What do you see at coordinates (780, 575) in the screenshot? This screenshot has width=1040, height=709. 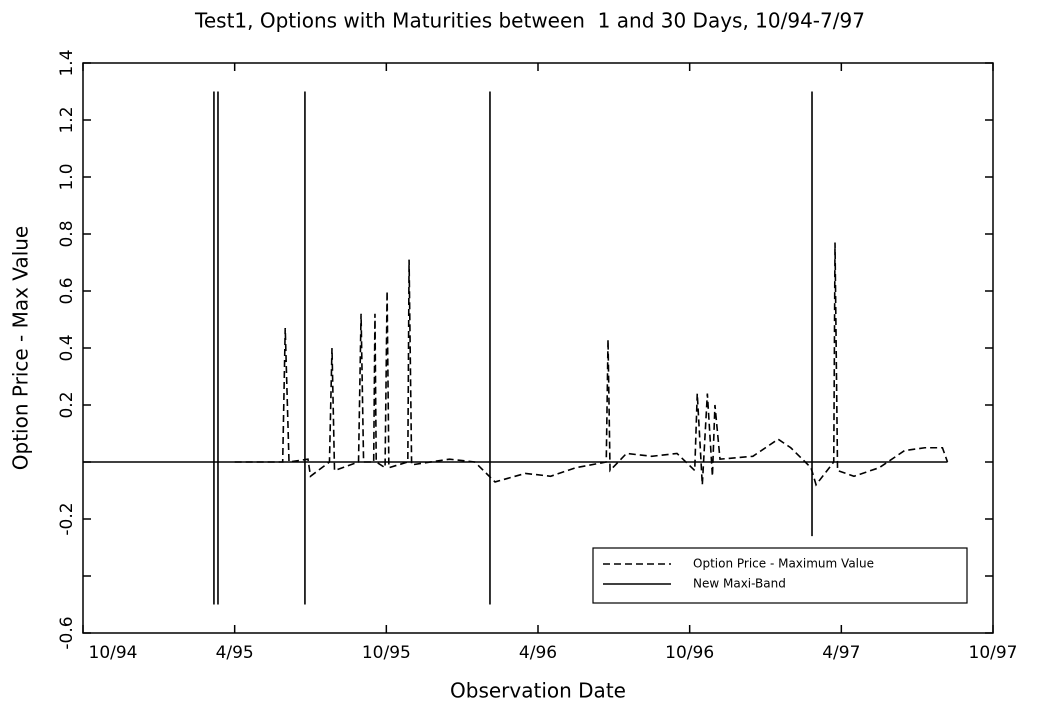 I see `legend-box` at bounding box center [780, 575].